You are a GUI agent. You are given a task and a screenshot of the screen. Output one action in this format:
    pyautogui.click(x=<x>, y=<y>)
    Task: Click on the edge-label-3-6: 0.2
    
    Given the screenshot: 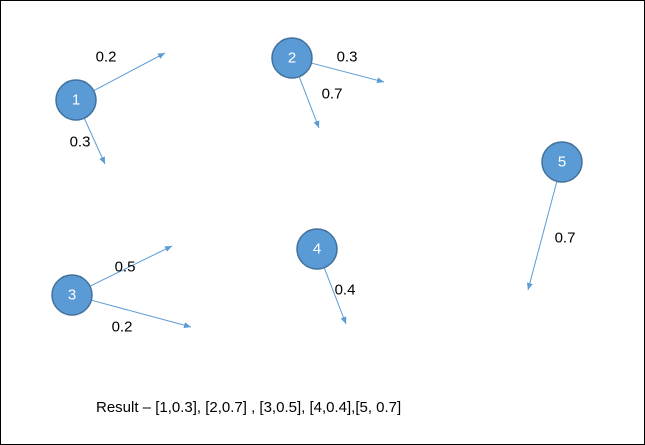 What is the action you would take?
    pyautogui.click(x=122, y=327)
    